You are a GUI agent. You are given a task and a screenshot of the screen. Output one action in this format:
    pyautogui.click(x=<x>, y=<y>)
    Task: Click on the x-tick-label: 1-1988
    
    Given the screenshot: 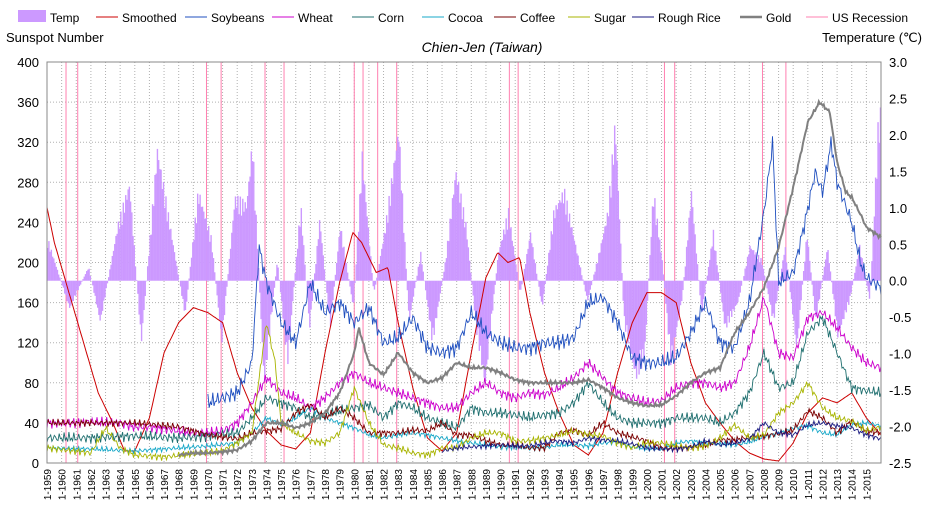 What is the action you would take?
    pyautogui.click(x=472, y=485)
    